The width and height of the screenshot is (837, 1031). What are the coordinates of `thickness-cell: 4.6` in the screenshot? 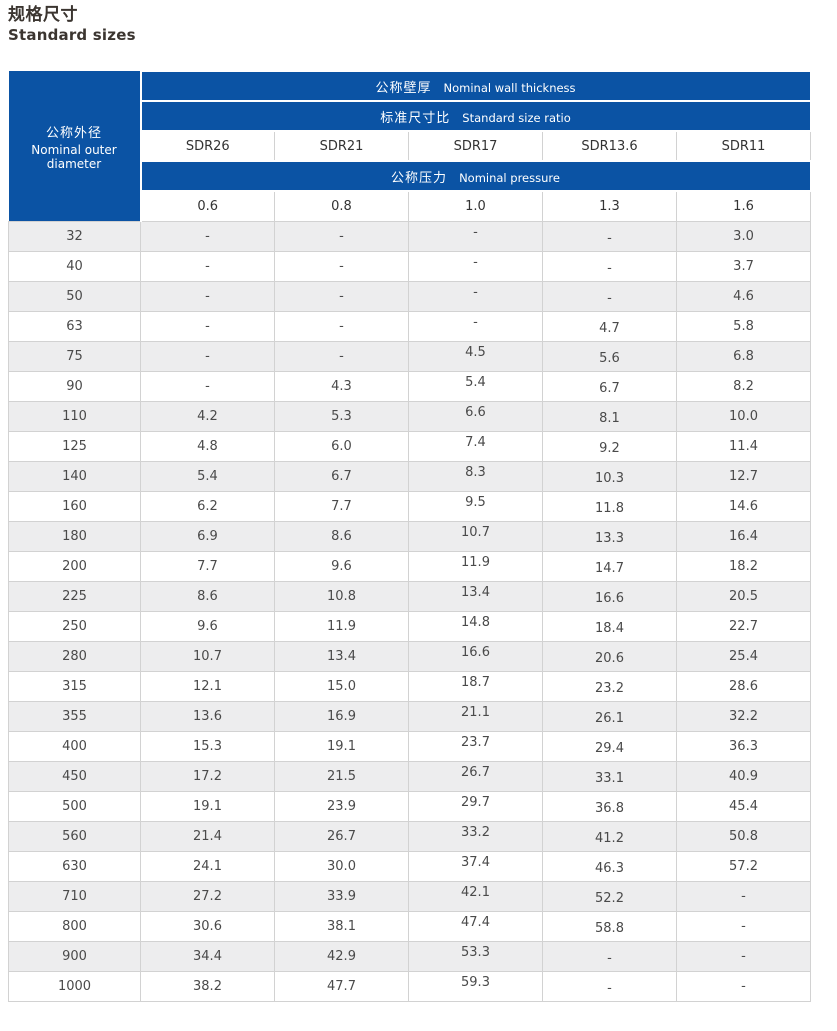 It's located at (743, 296).